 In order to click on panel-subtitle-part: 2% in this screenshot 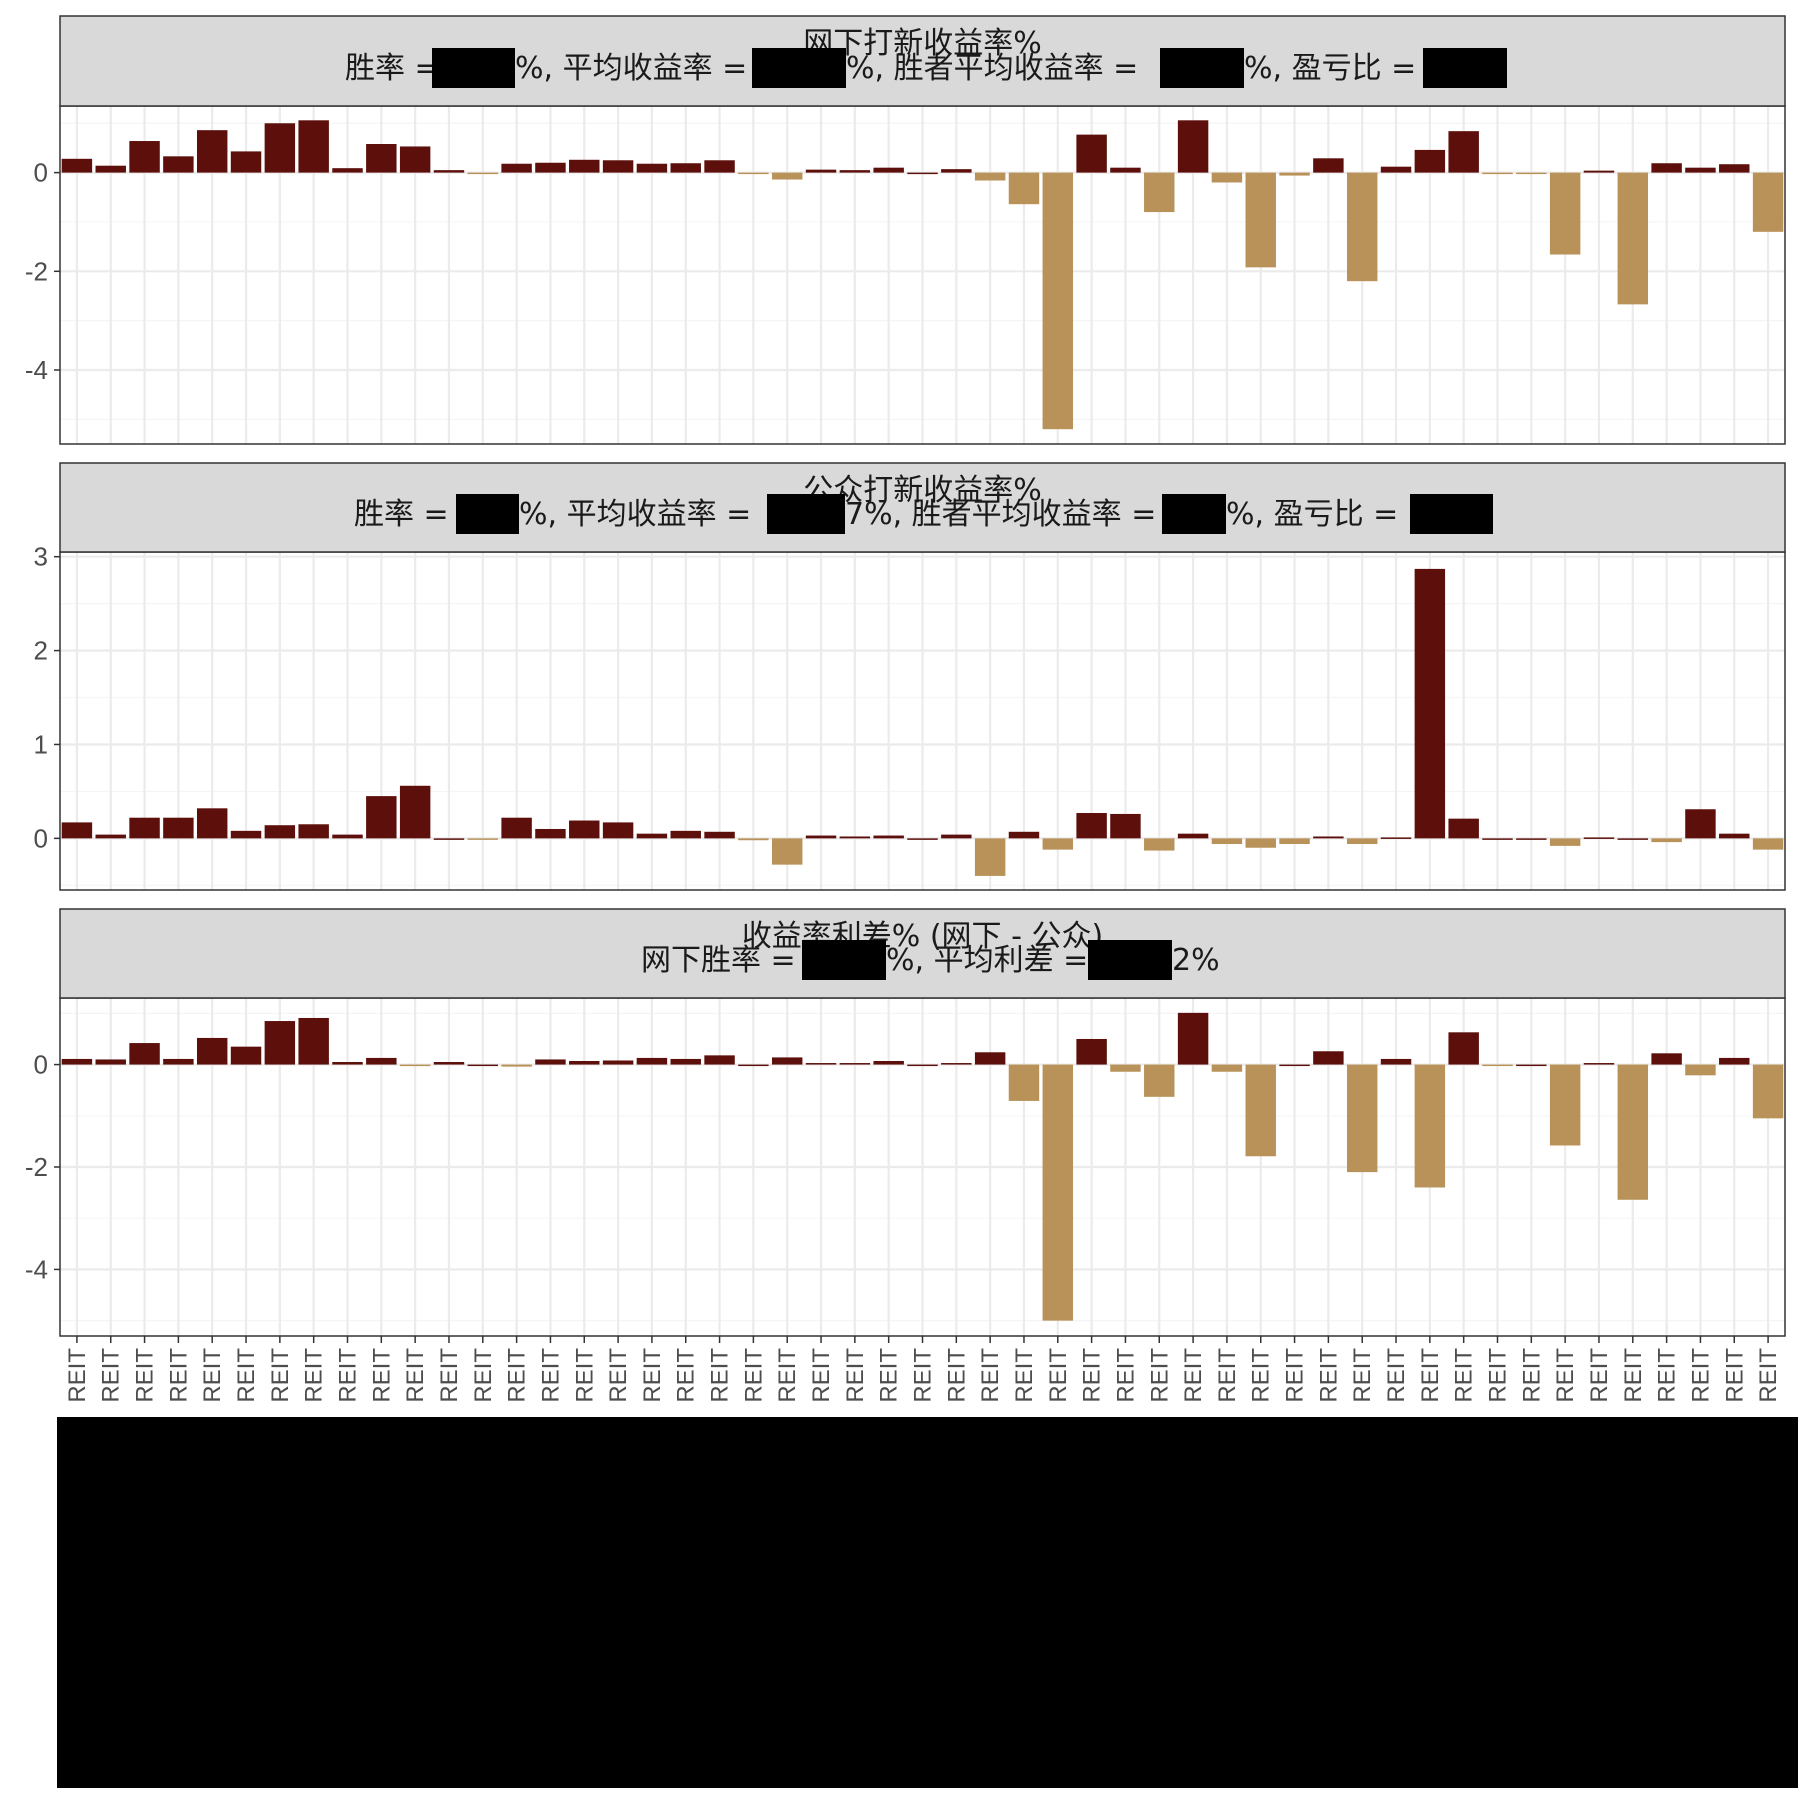, I will do `click(1196, 960)`.